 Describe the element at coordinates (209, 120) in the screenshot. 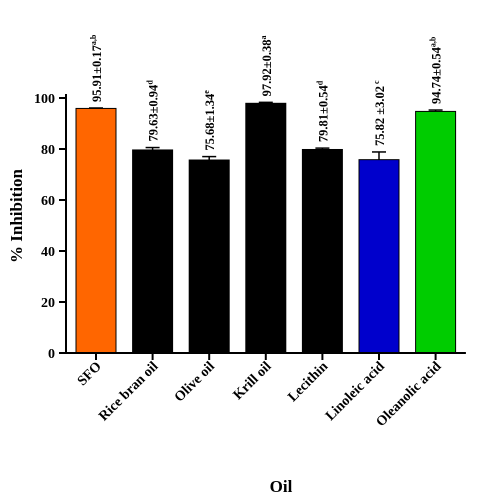

I see `data-label: 75.68±1.34e` at that location.